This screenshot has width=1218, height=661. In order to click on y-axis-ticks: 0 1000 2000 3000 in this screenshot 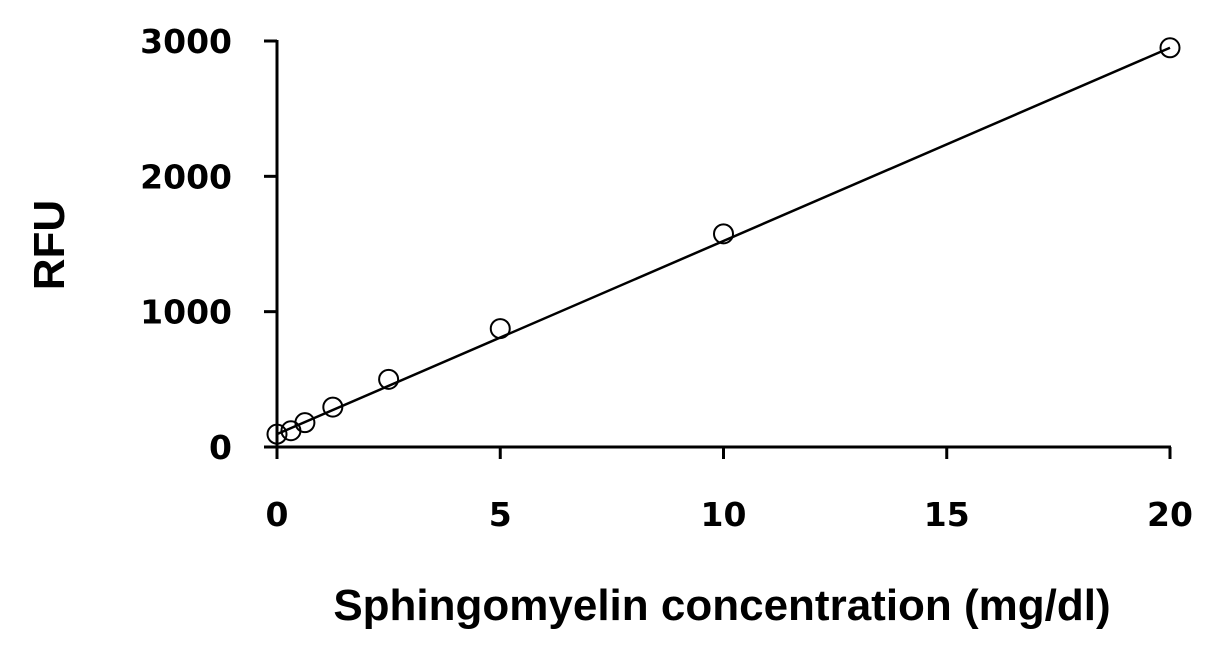, I will do `click(208, 244)`.